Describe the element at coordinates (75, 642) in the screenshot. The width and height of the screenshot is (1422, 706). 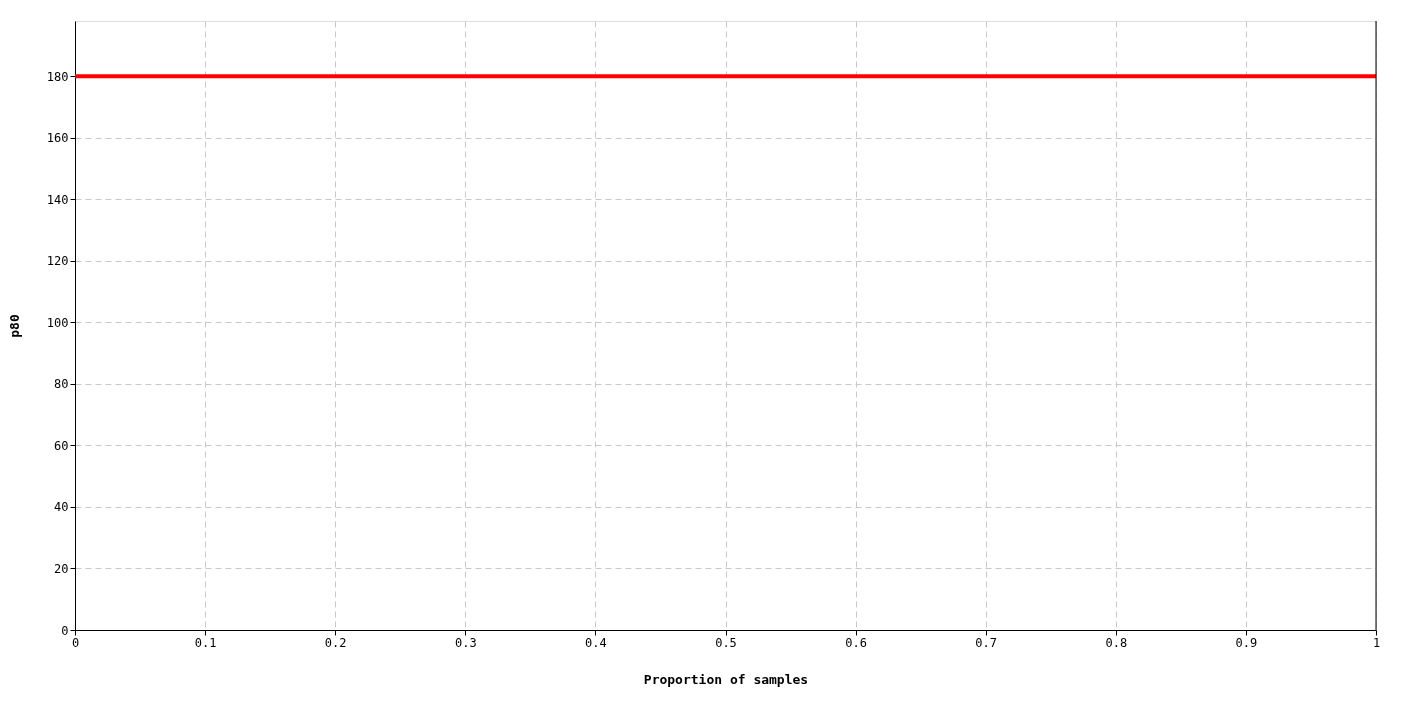
I see `x-tick-label: 0` at that location.